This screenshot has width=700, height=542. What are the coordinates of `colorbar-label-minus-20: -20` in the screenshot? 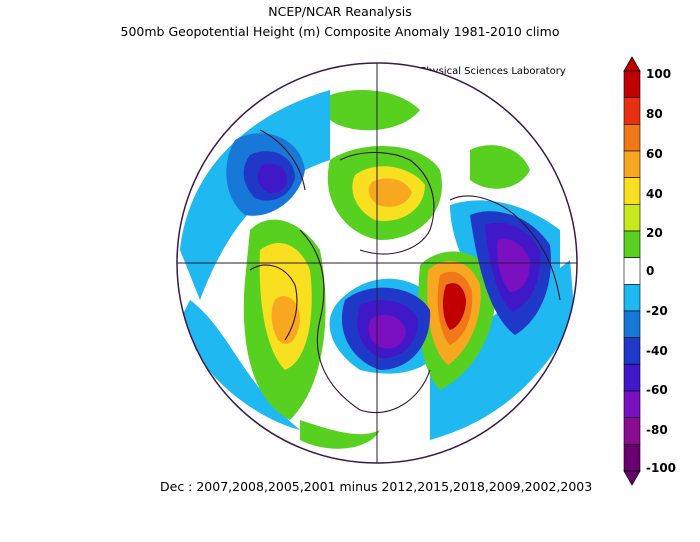 It's located at (657, 311).